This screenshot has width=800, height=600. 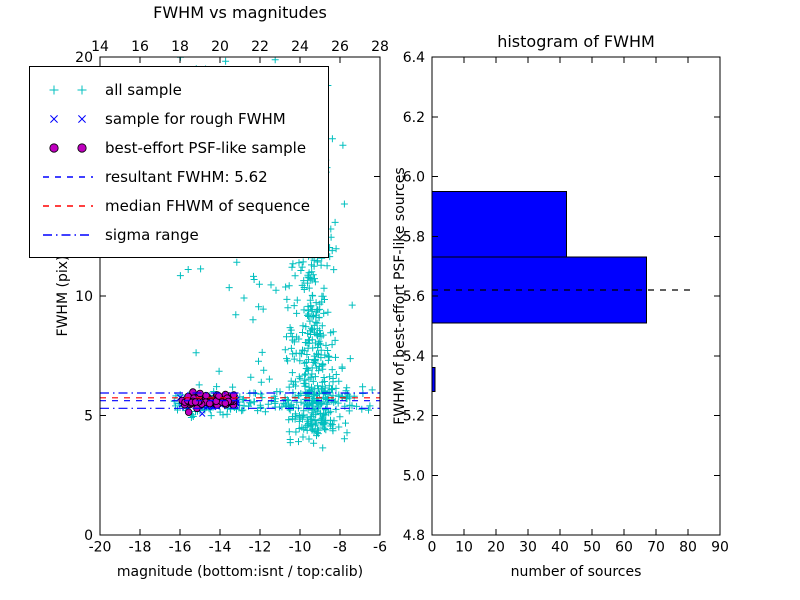 I want to click on legend-label: resultant FWHM: 5.62, so click(x=186, y=176).